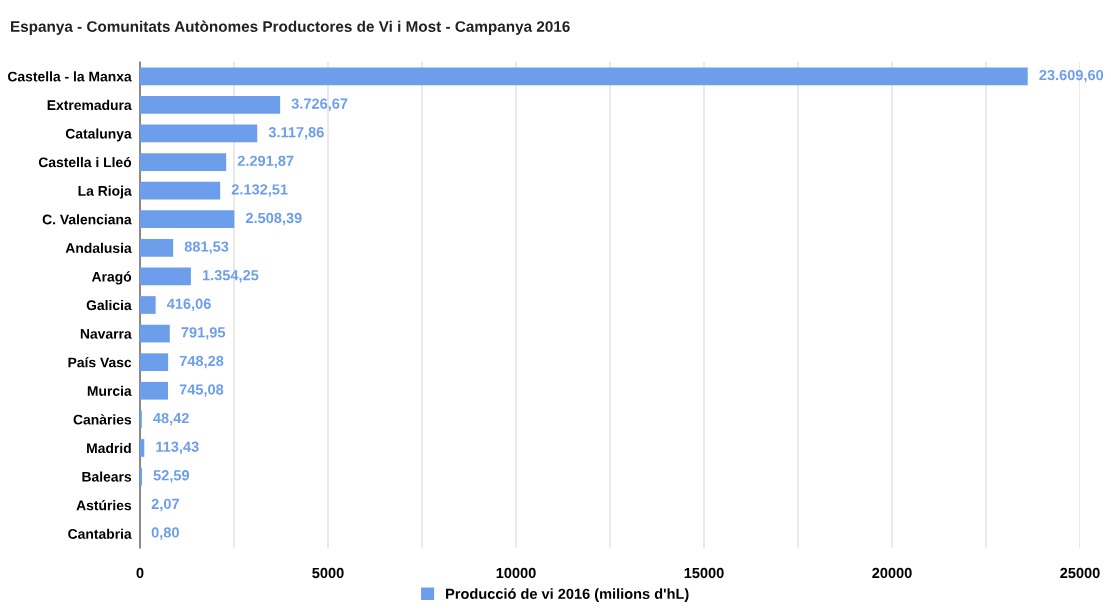 The width and height of the screenshot is (1111, 615). What do you see at coordinates (69, 76) in the screenshot?
I see `y-tick-label: Castella - la Manxa` at bounding box center [69, 76].